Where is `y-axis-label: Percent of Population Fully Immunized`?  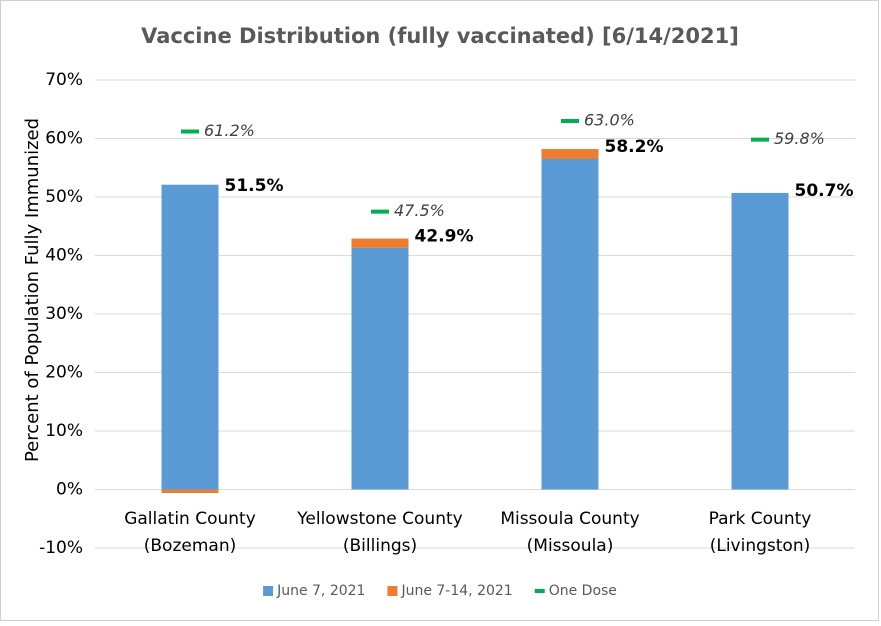
y-axis-label: Percent of Population Fully Immunized is located at coordinates (32, 290).